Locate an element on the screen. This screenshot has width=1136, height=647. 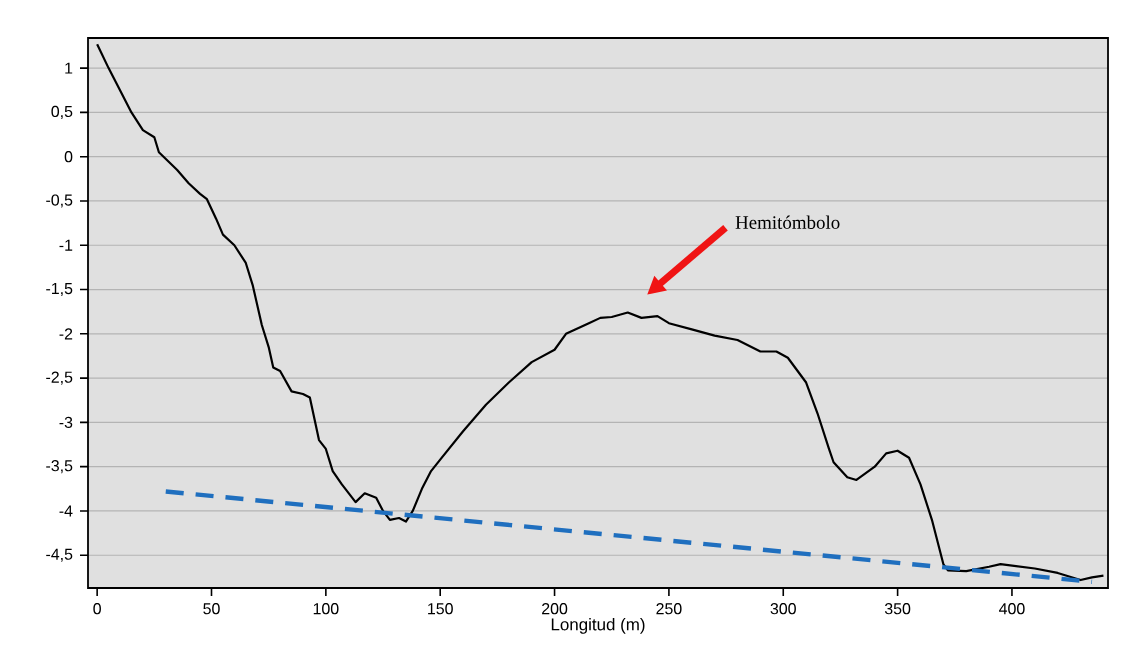
y-tick-label: 1 is located at coordinates (69, 68).